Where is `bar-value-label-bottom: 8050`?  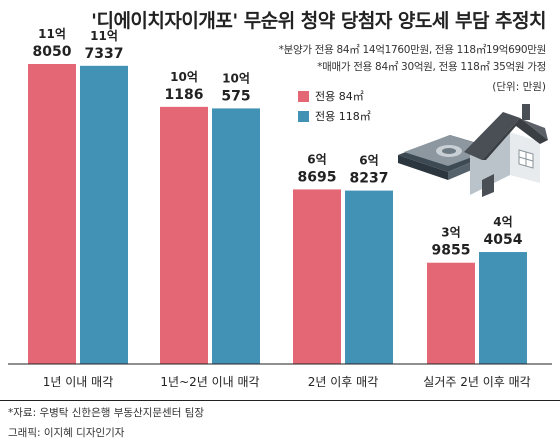
bar-value-label-bottom: 8050 is located at coordinates (52, 52).